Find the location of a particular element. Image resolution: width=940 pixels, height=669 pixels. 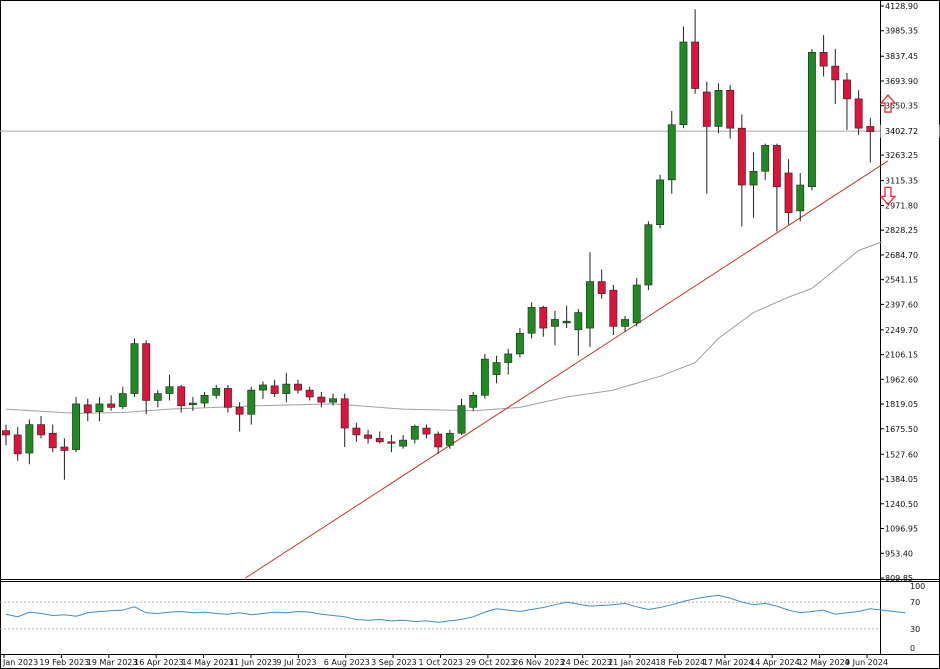

x-tick-label: 3 Sep 2023 is located at coordinates (394, 662).